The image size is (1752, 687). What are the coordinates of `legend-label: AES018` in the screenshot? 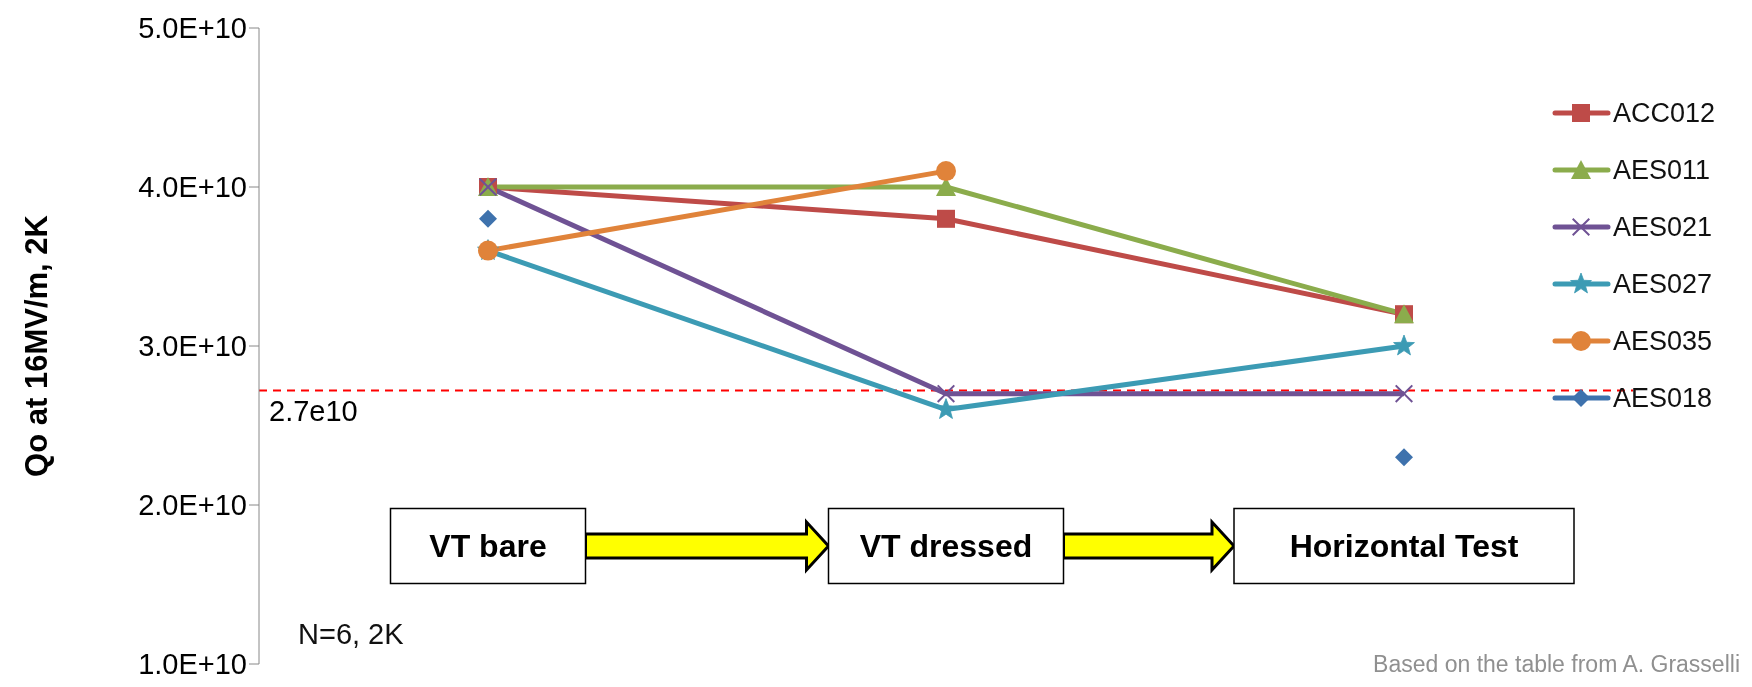 It's located at (1663, 398).